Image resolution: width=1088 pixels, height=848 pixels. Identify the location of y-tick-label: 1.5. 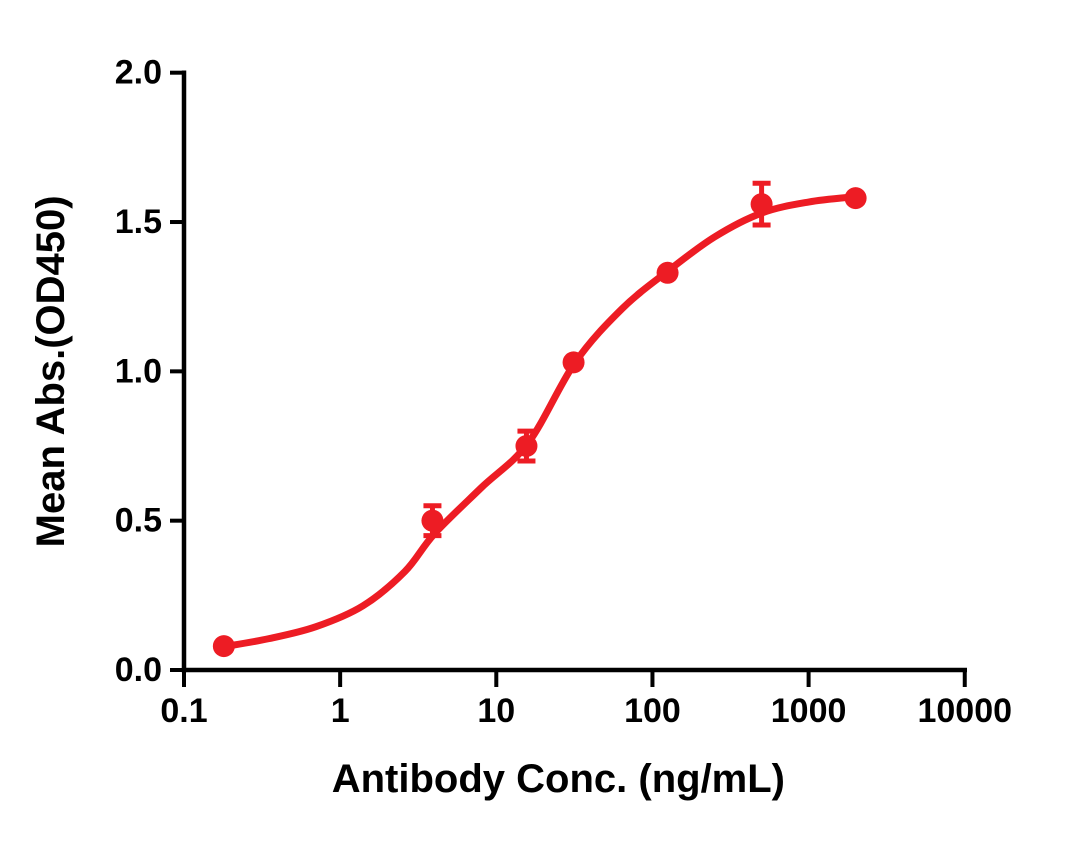
(138, 222).